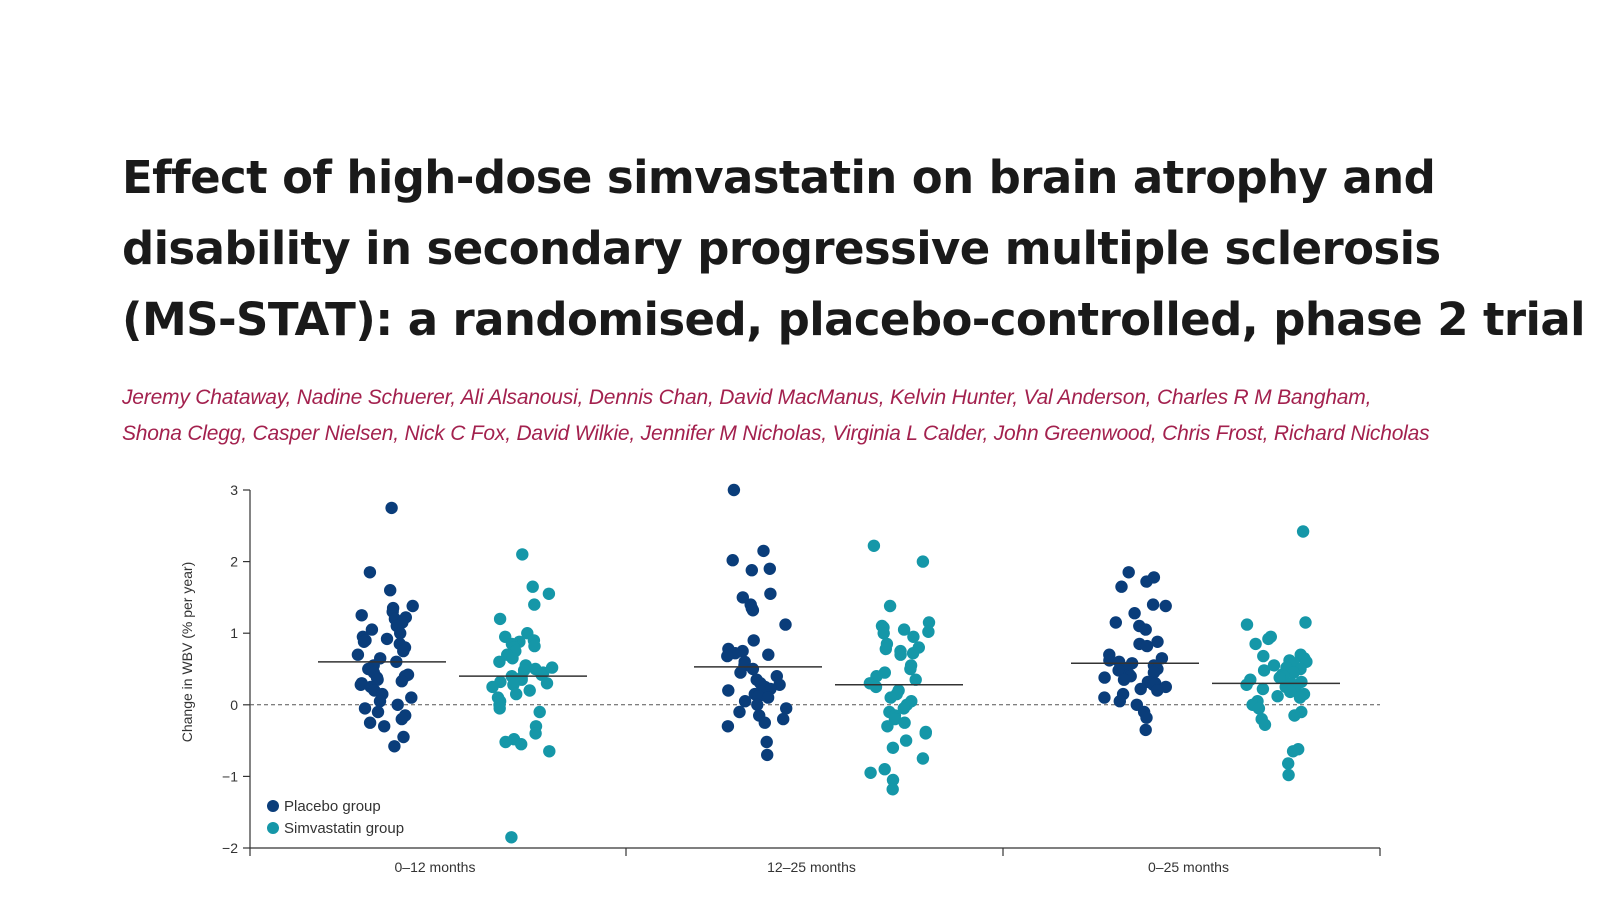 Image resolution: width=1600 pixels, height=905 pixels. Describe the element at coordinates (829, 673) in the screenshot. I see `chart-mean-lines` at that location.